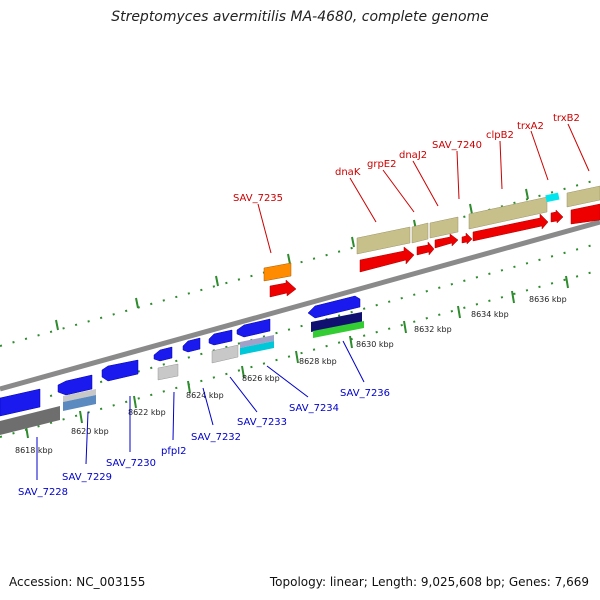 This screenshot has width=600, height=600. Describe the element at coordinates (566, 118) in the screenshot. I see `gene-label-trxB2: trxB2` at that location.